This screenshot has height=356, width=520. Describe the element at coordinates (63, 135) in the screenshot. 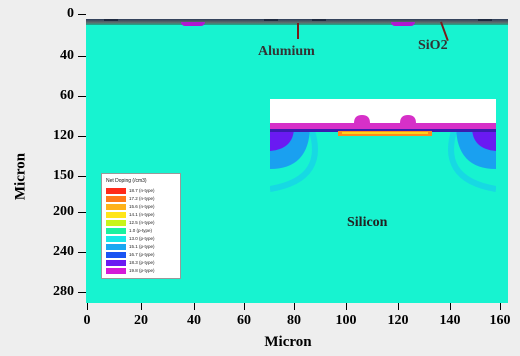

I see `y-tick-label: 120` at that location.